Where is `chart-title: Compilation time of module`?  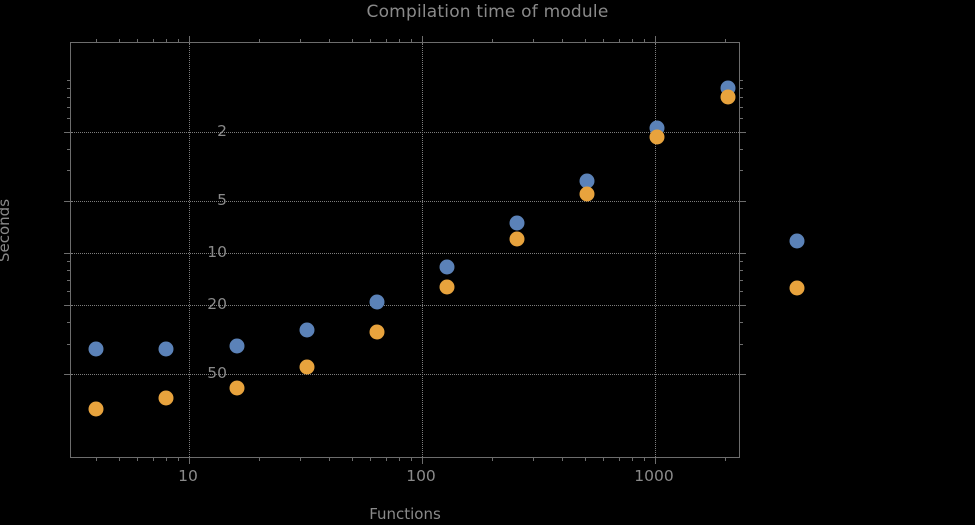
chart-title: Compilation time of module is located at coordinates (487, 12).